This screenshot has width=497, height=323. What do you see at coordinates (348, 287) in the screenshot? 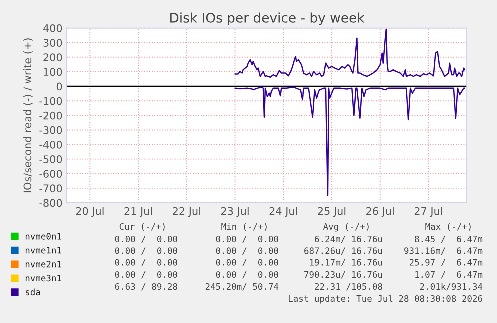
I see `text: 22.31 /105.08` at bounding box center [348, 287].